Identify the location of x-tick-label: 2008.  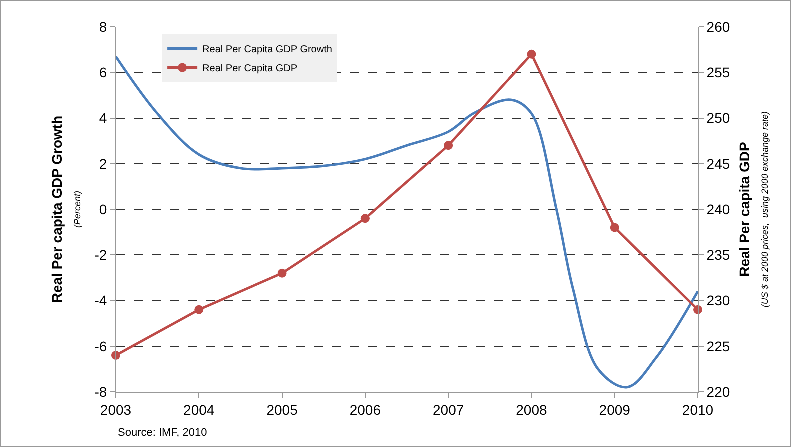
(532, 410).